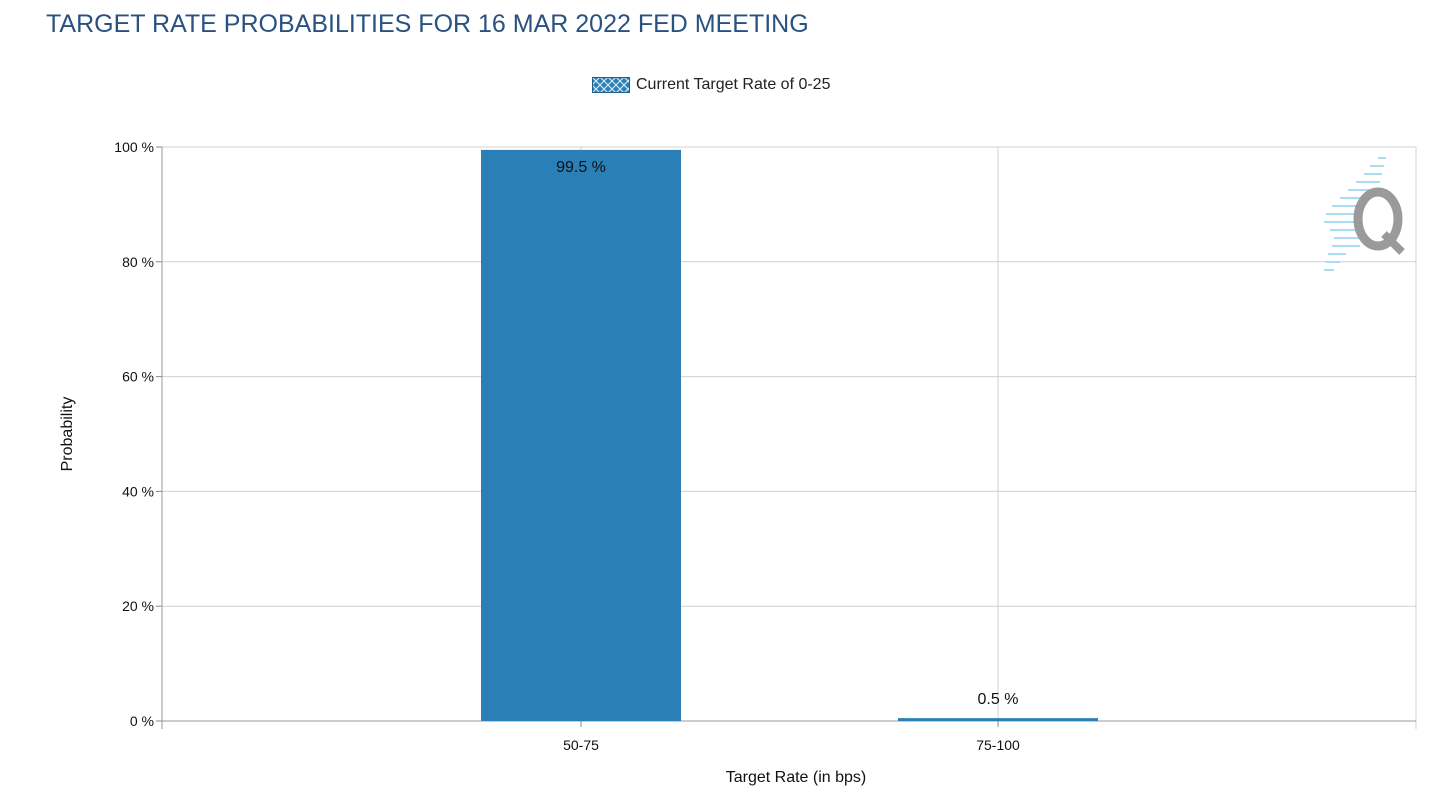  What do you see at coordinates (611, 85) in the screenshot?
I see `legend-swatch-icon` at bounding box center [611, 85].